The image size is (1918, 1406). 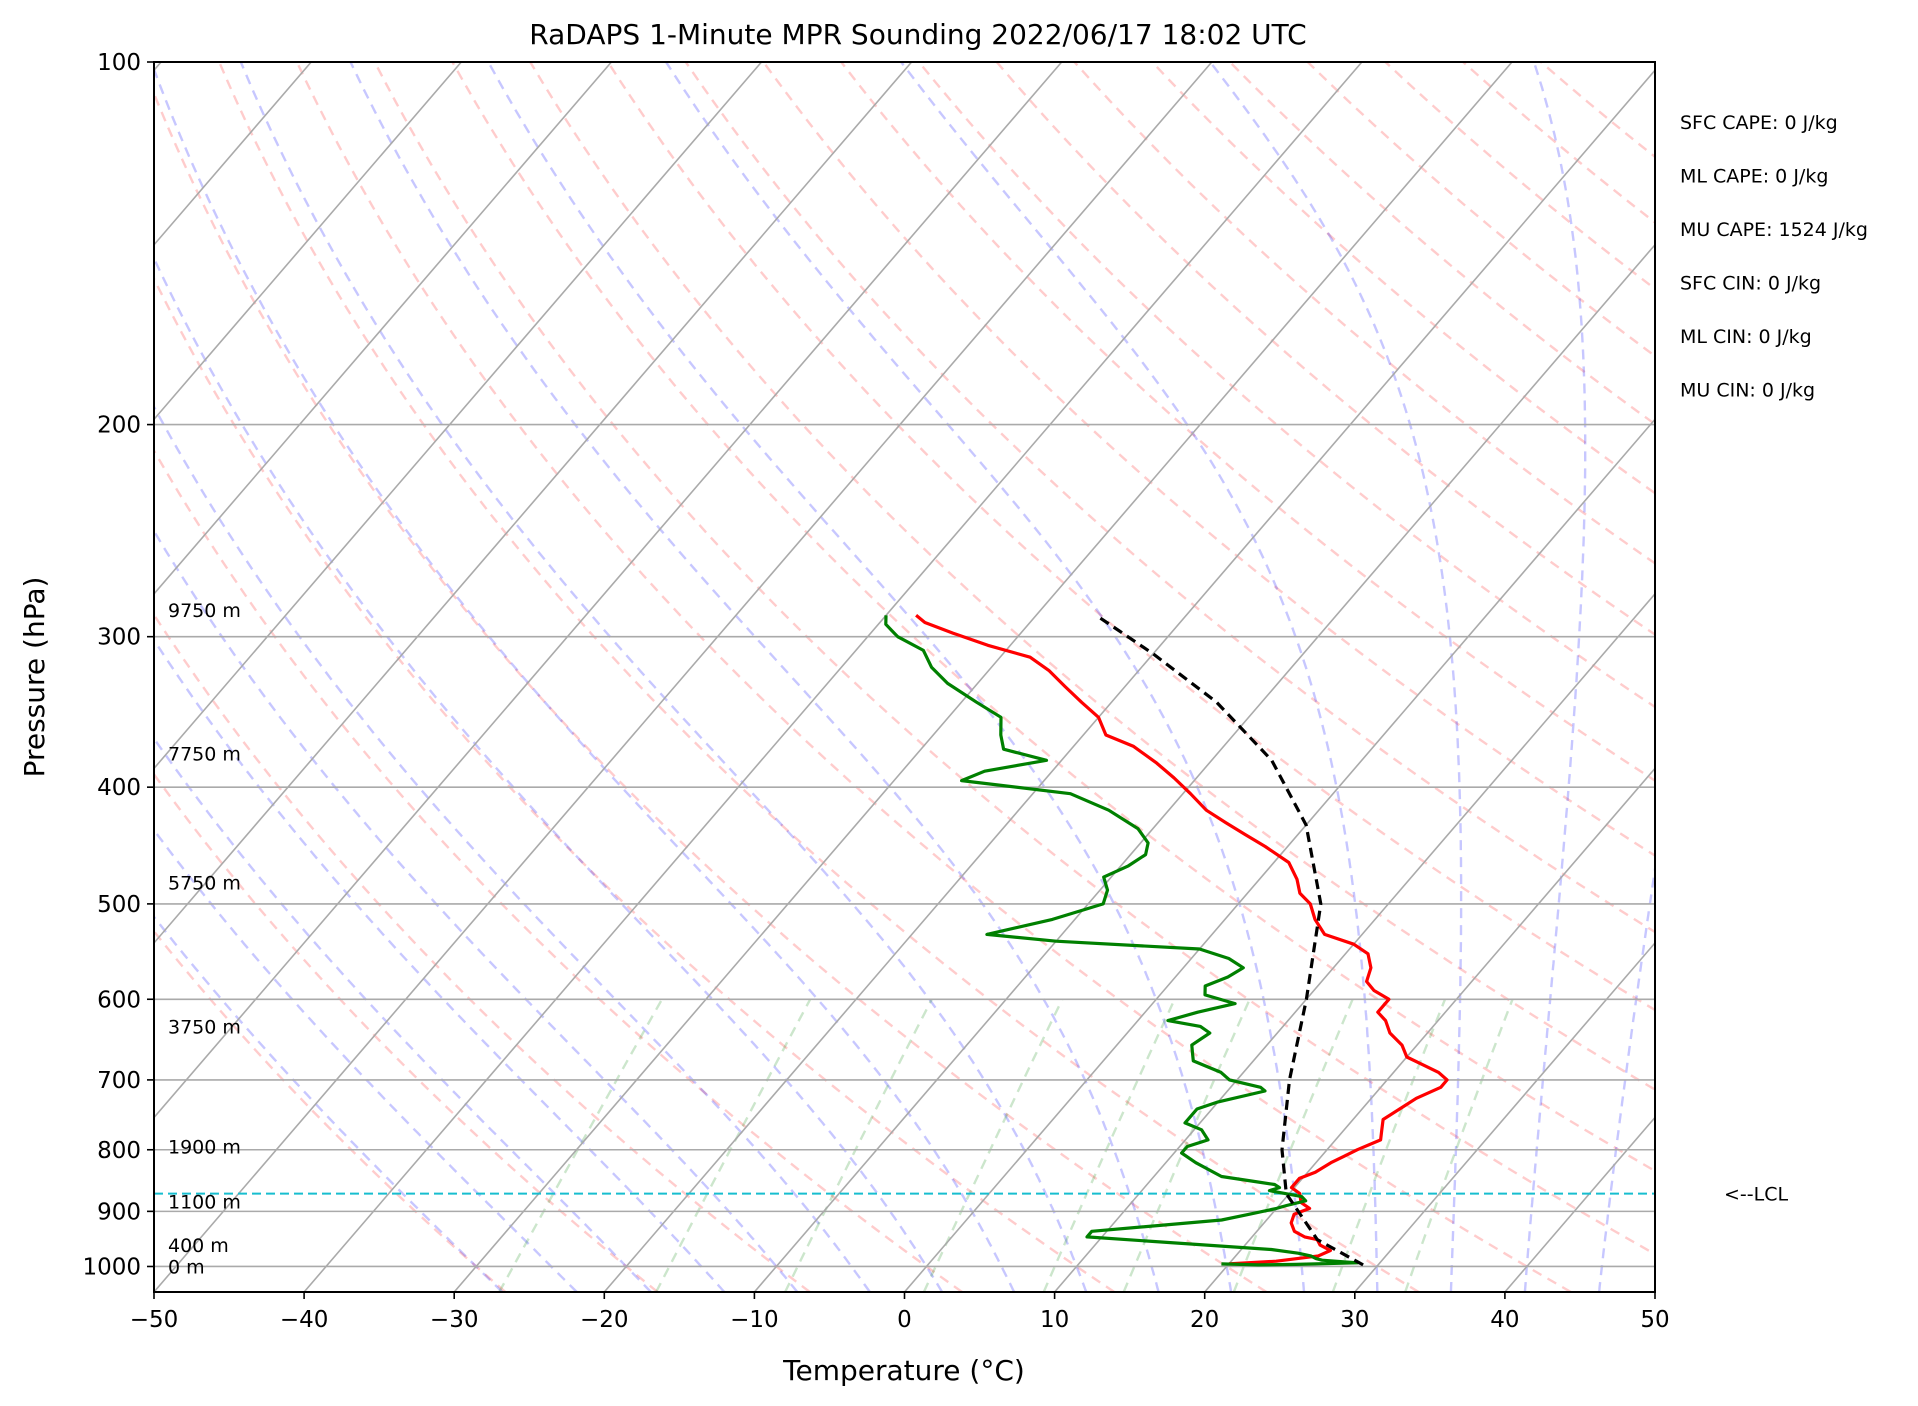 I want to click on x-tick-label: 40, so click(x=1504, y=1320).